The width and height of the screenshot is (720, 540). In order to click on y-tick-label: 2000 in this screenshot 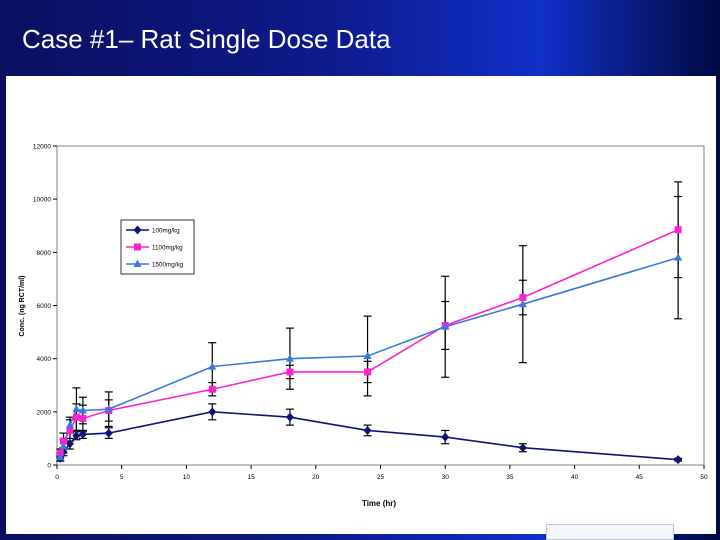, I will do `click(44, 412)`.